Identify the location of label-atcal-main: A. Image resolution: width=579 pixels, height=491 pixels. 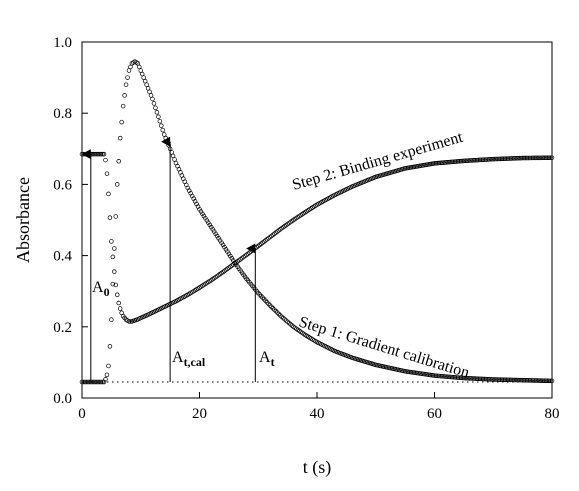
(178, 357).